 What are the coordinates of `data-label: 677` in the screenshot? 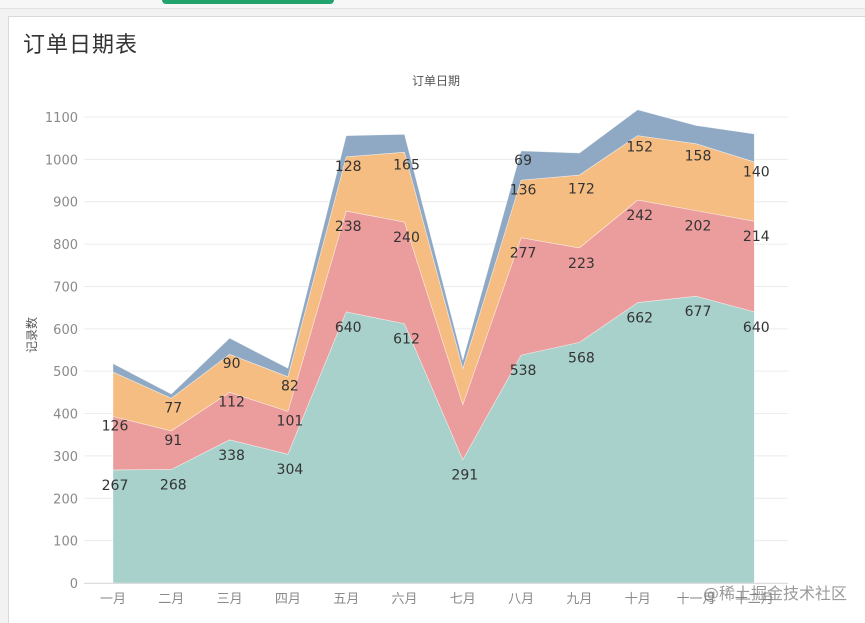 It's located at (698, 312).